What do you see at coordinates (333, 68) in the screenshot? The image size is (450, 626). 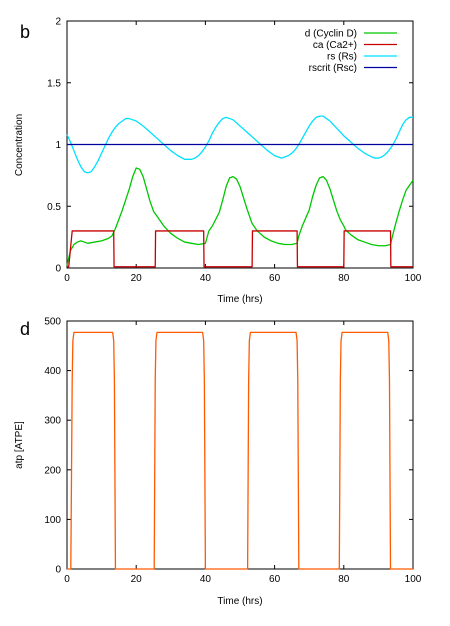 I see `legend-label-3: rscrit (Rsc)` at bounding box center [333, 68].